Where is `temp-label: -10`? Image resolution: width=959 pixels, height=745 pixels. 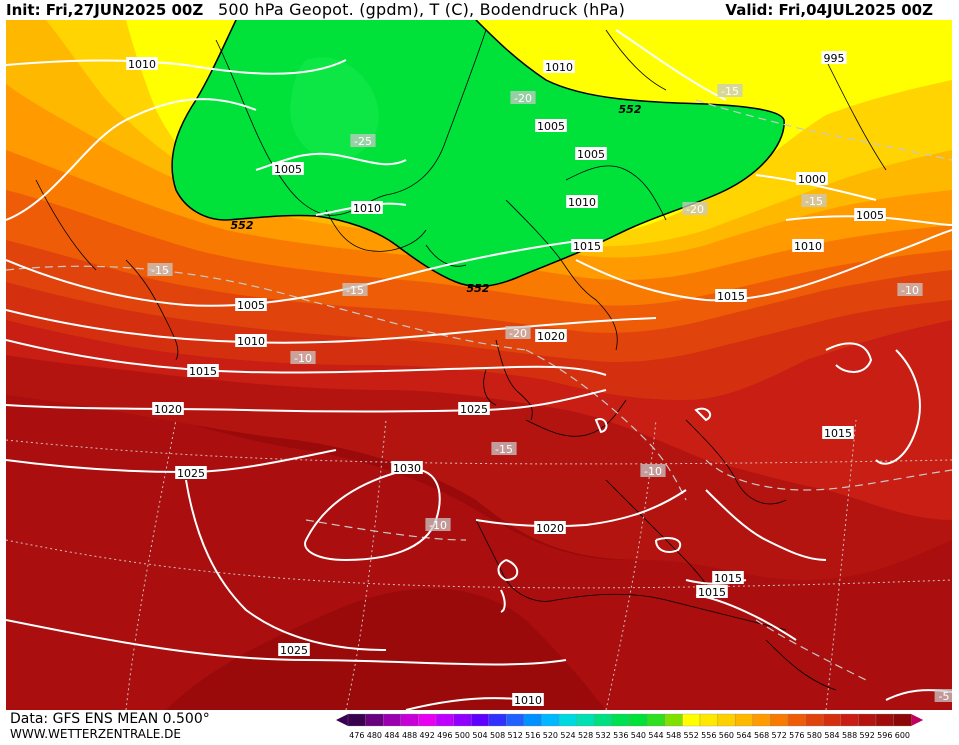 temp-label: -10 is located at coordinates (910, 290).